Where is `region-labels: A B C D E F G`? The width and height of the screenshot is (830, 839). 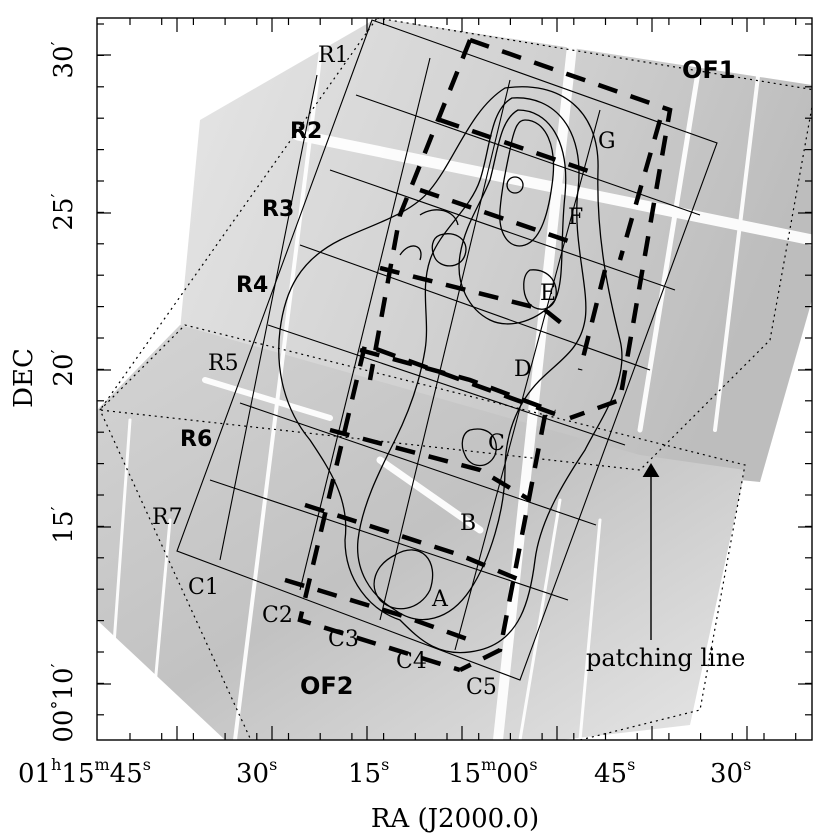 region-labels: A B C D E F G is located at coordinates (523, 370).